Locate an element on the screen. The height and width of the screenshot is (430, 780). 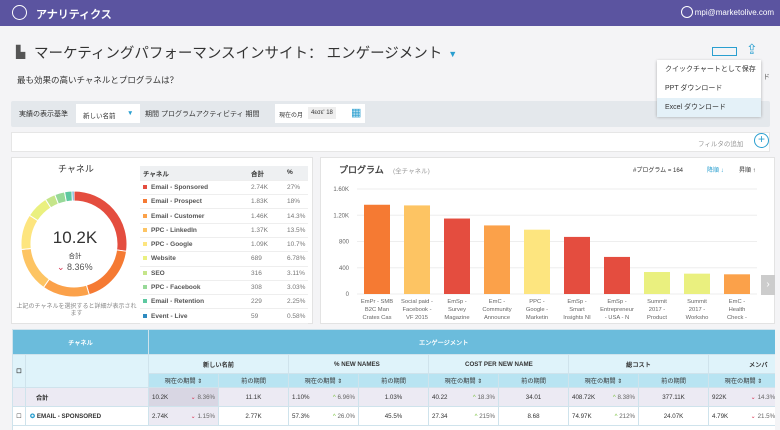
page-title-row: マーケティングパフォーマンスインサイト： エンゲージメント ▼ is located at coordinates (245, 52).